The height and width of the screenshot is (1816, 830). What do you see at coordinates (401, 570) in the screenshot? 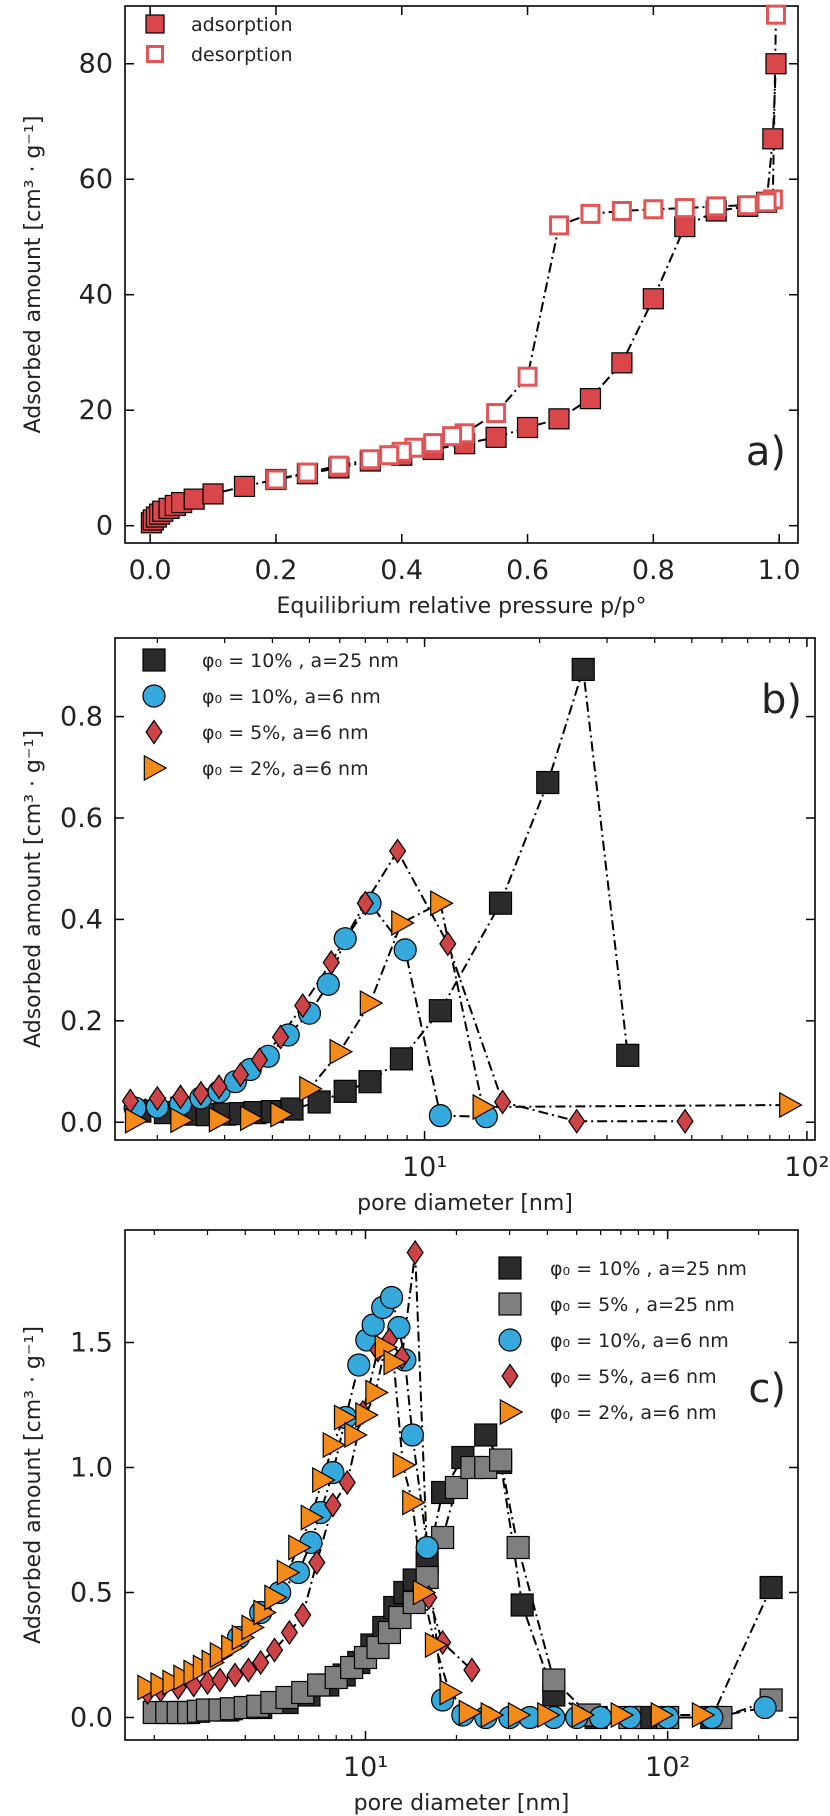
I see `x-tick-label: 0.4` at bounding box center [401, 570].